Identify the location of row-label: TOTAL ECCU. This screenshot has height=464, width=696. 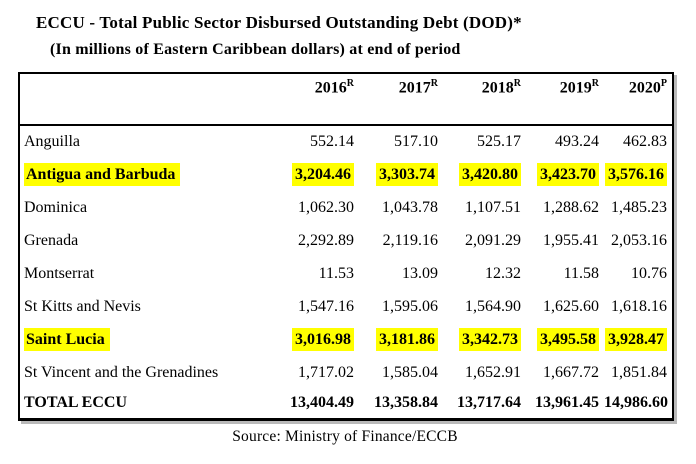
(75, 403).